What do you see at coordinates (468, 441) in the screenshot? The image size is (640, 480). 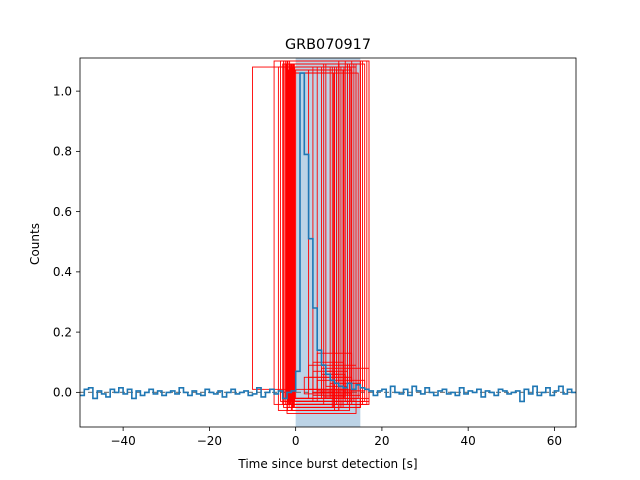 I see `x-tick-label: 40` at bounding box center [468, 441].